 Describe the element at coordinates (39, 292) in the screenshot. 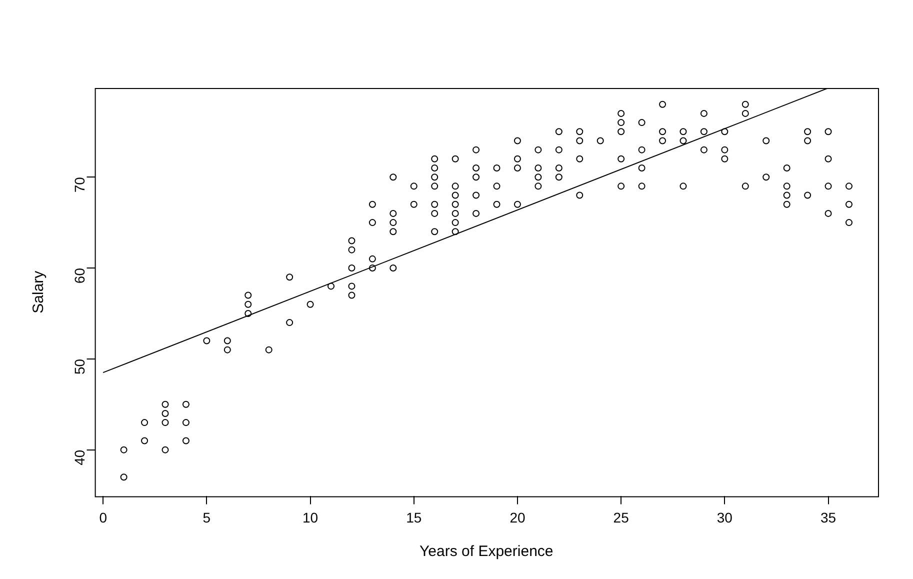

I see `y-axis-title: Salary` at that location.